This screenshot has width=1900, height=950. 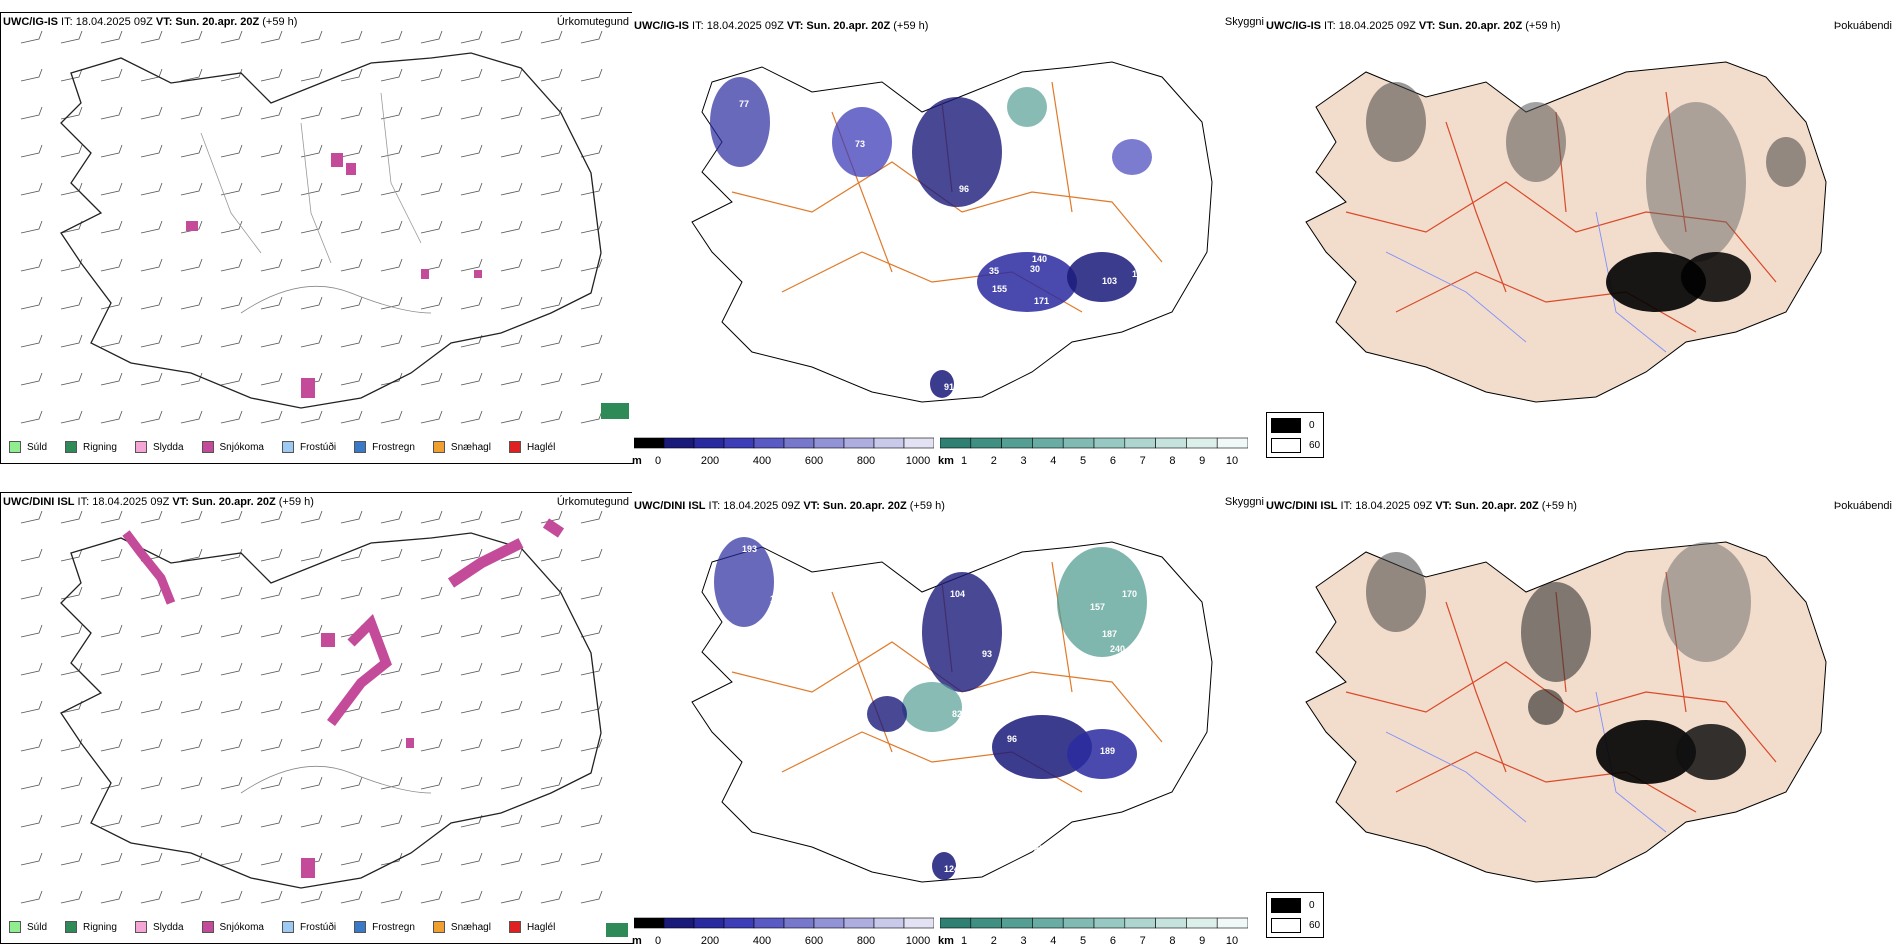 I want to click on legend-item: Frostregn, so click(x=384, y=927).